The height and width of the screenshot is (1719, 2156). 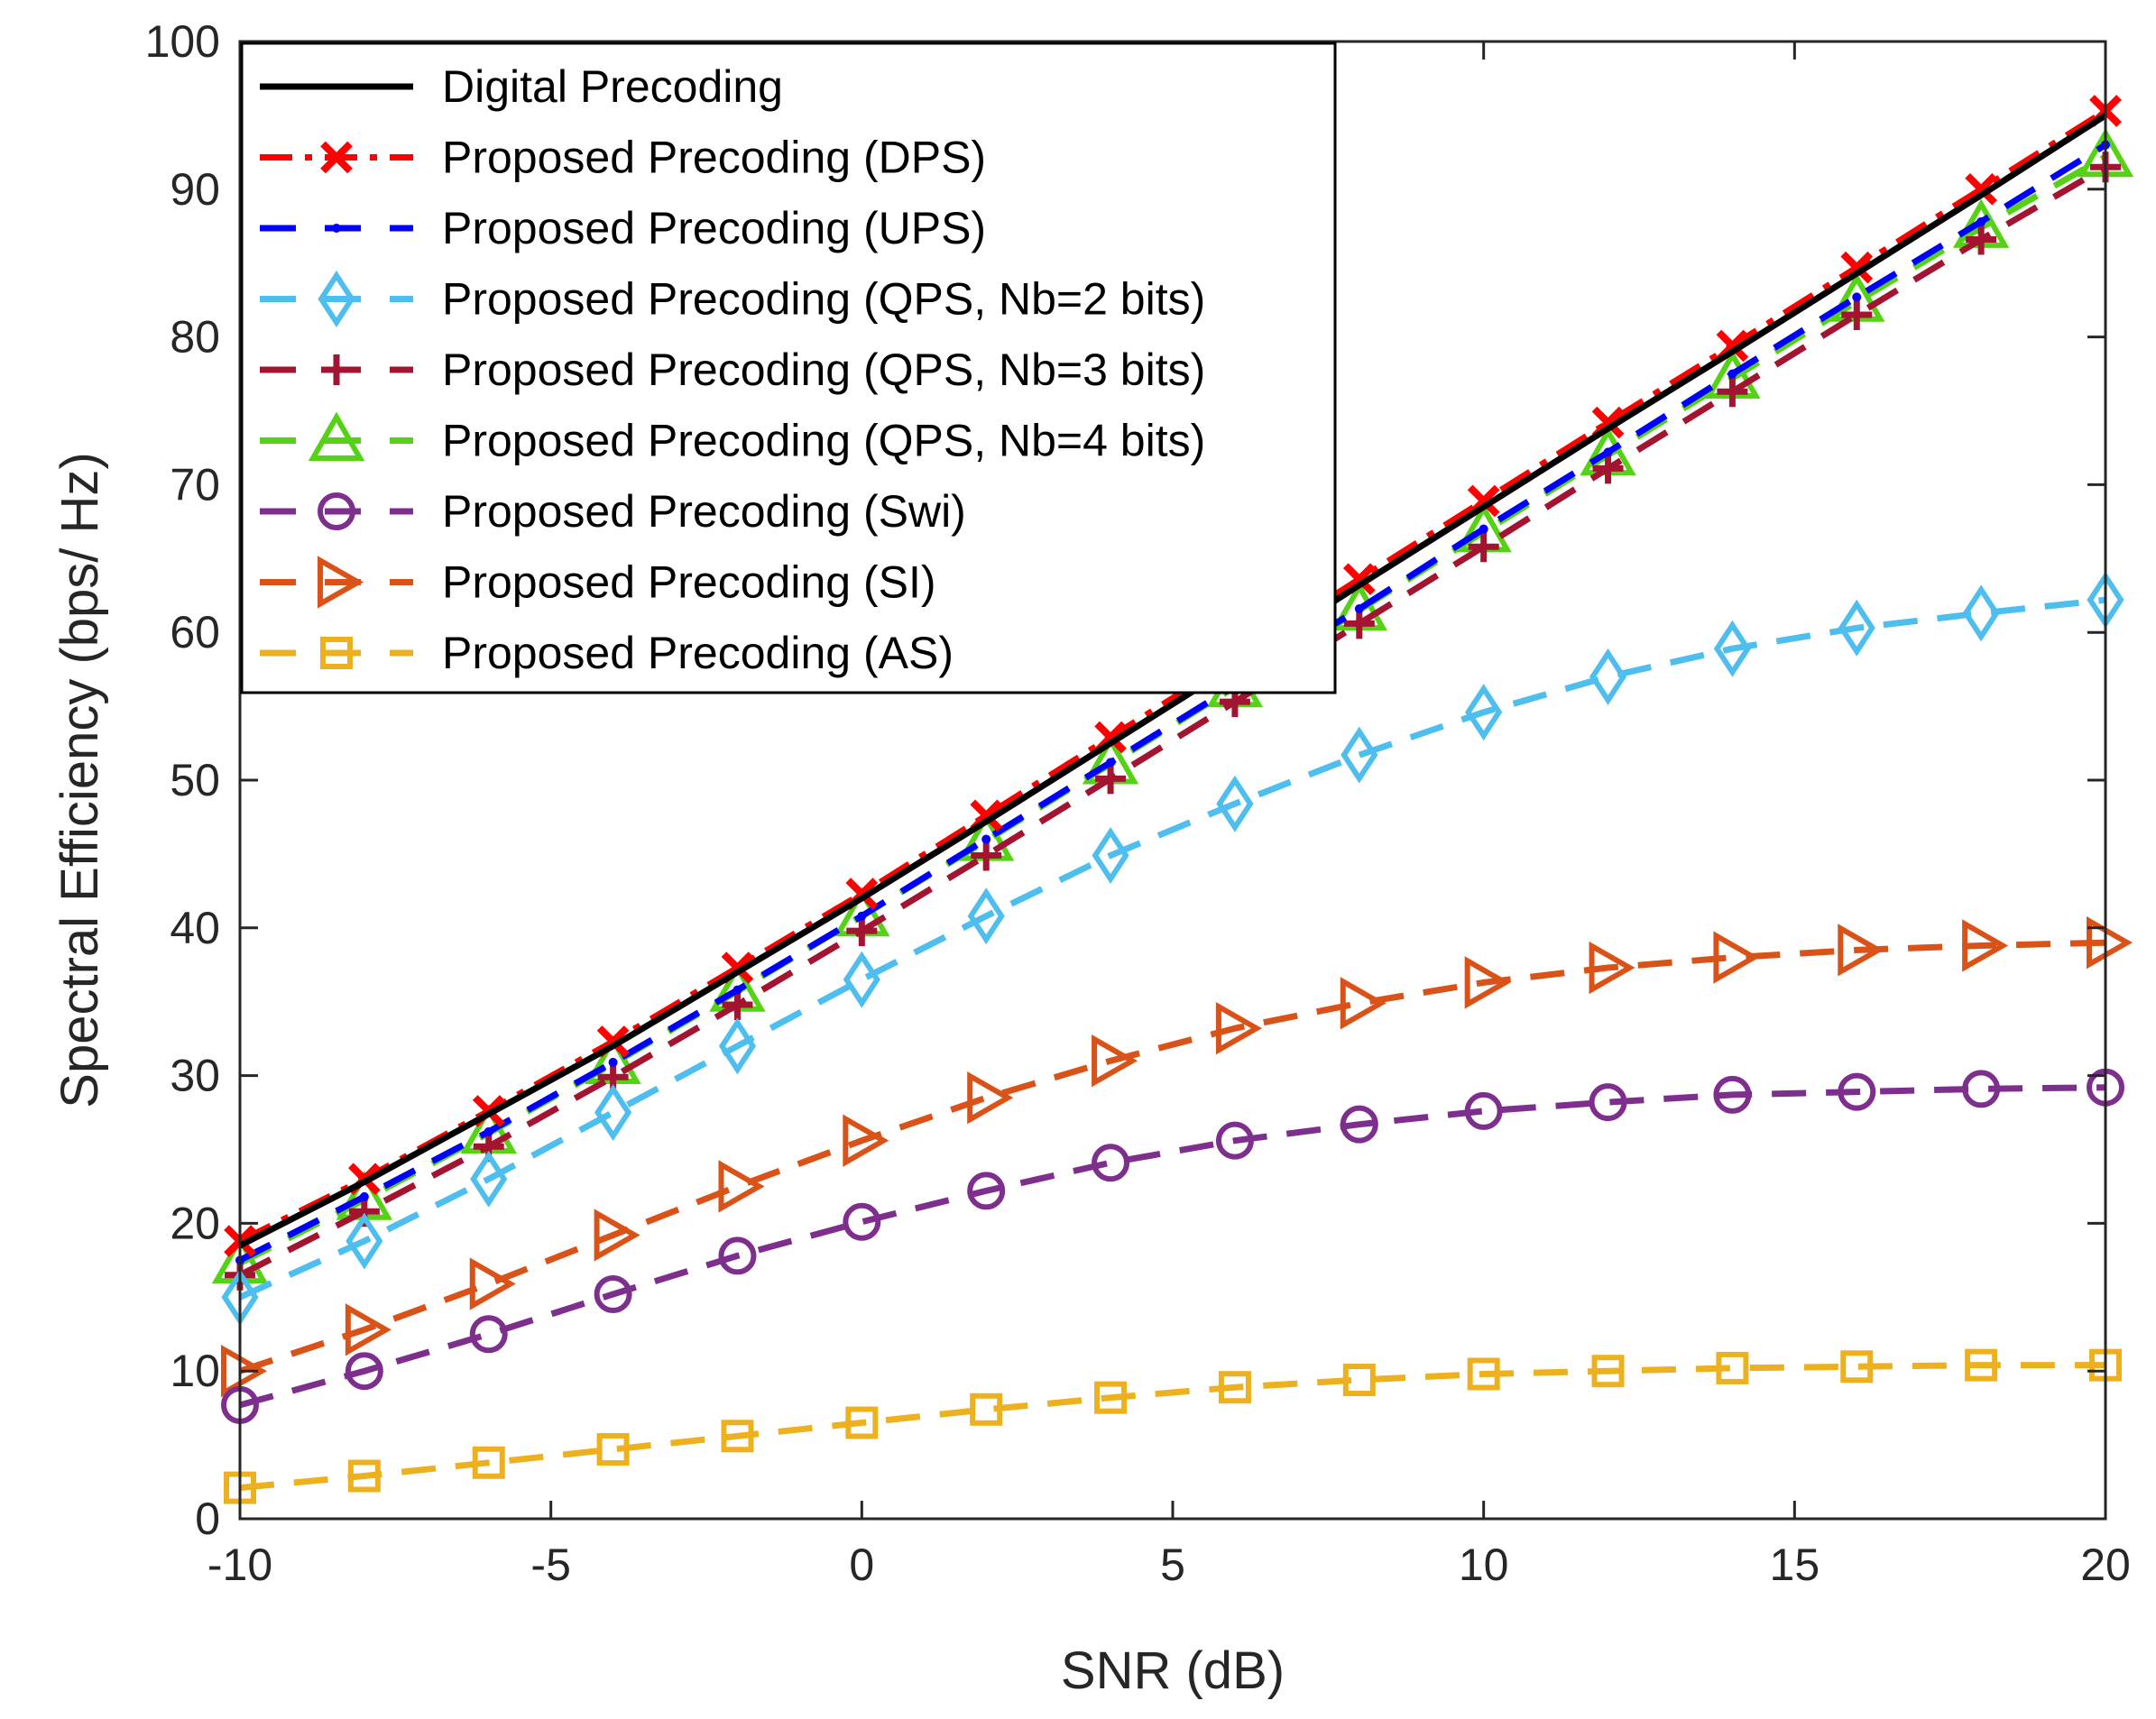 I want to click on legend-label: Proposed Precoding (DPS), so click(x=714, y=158).